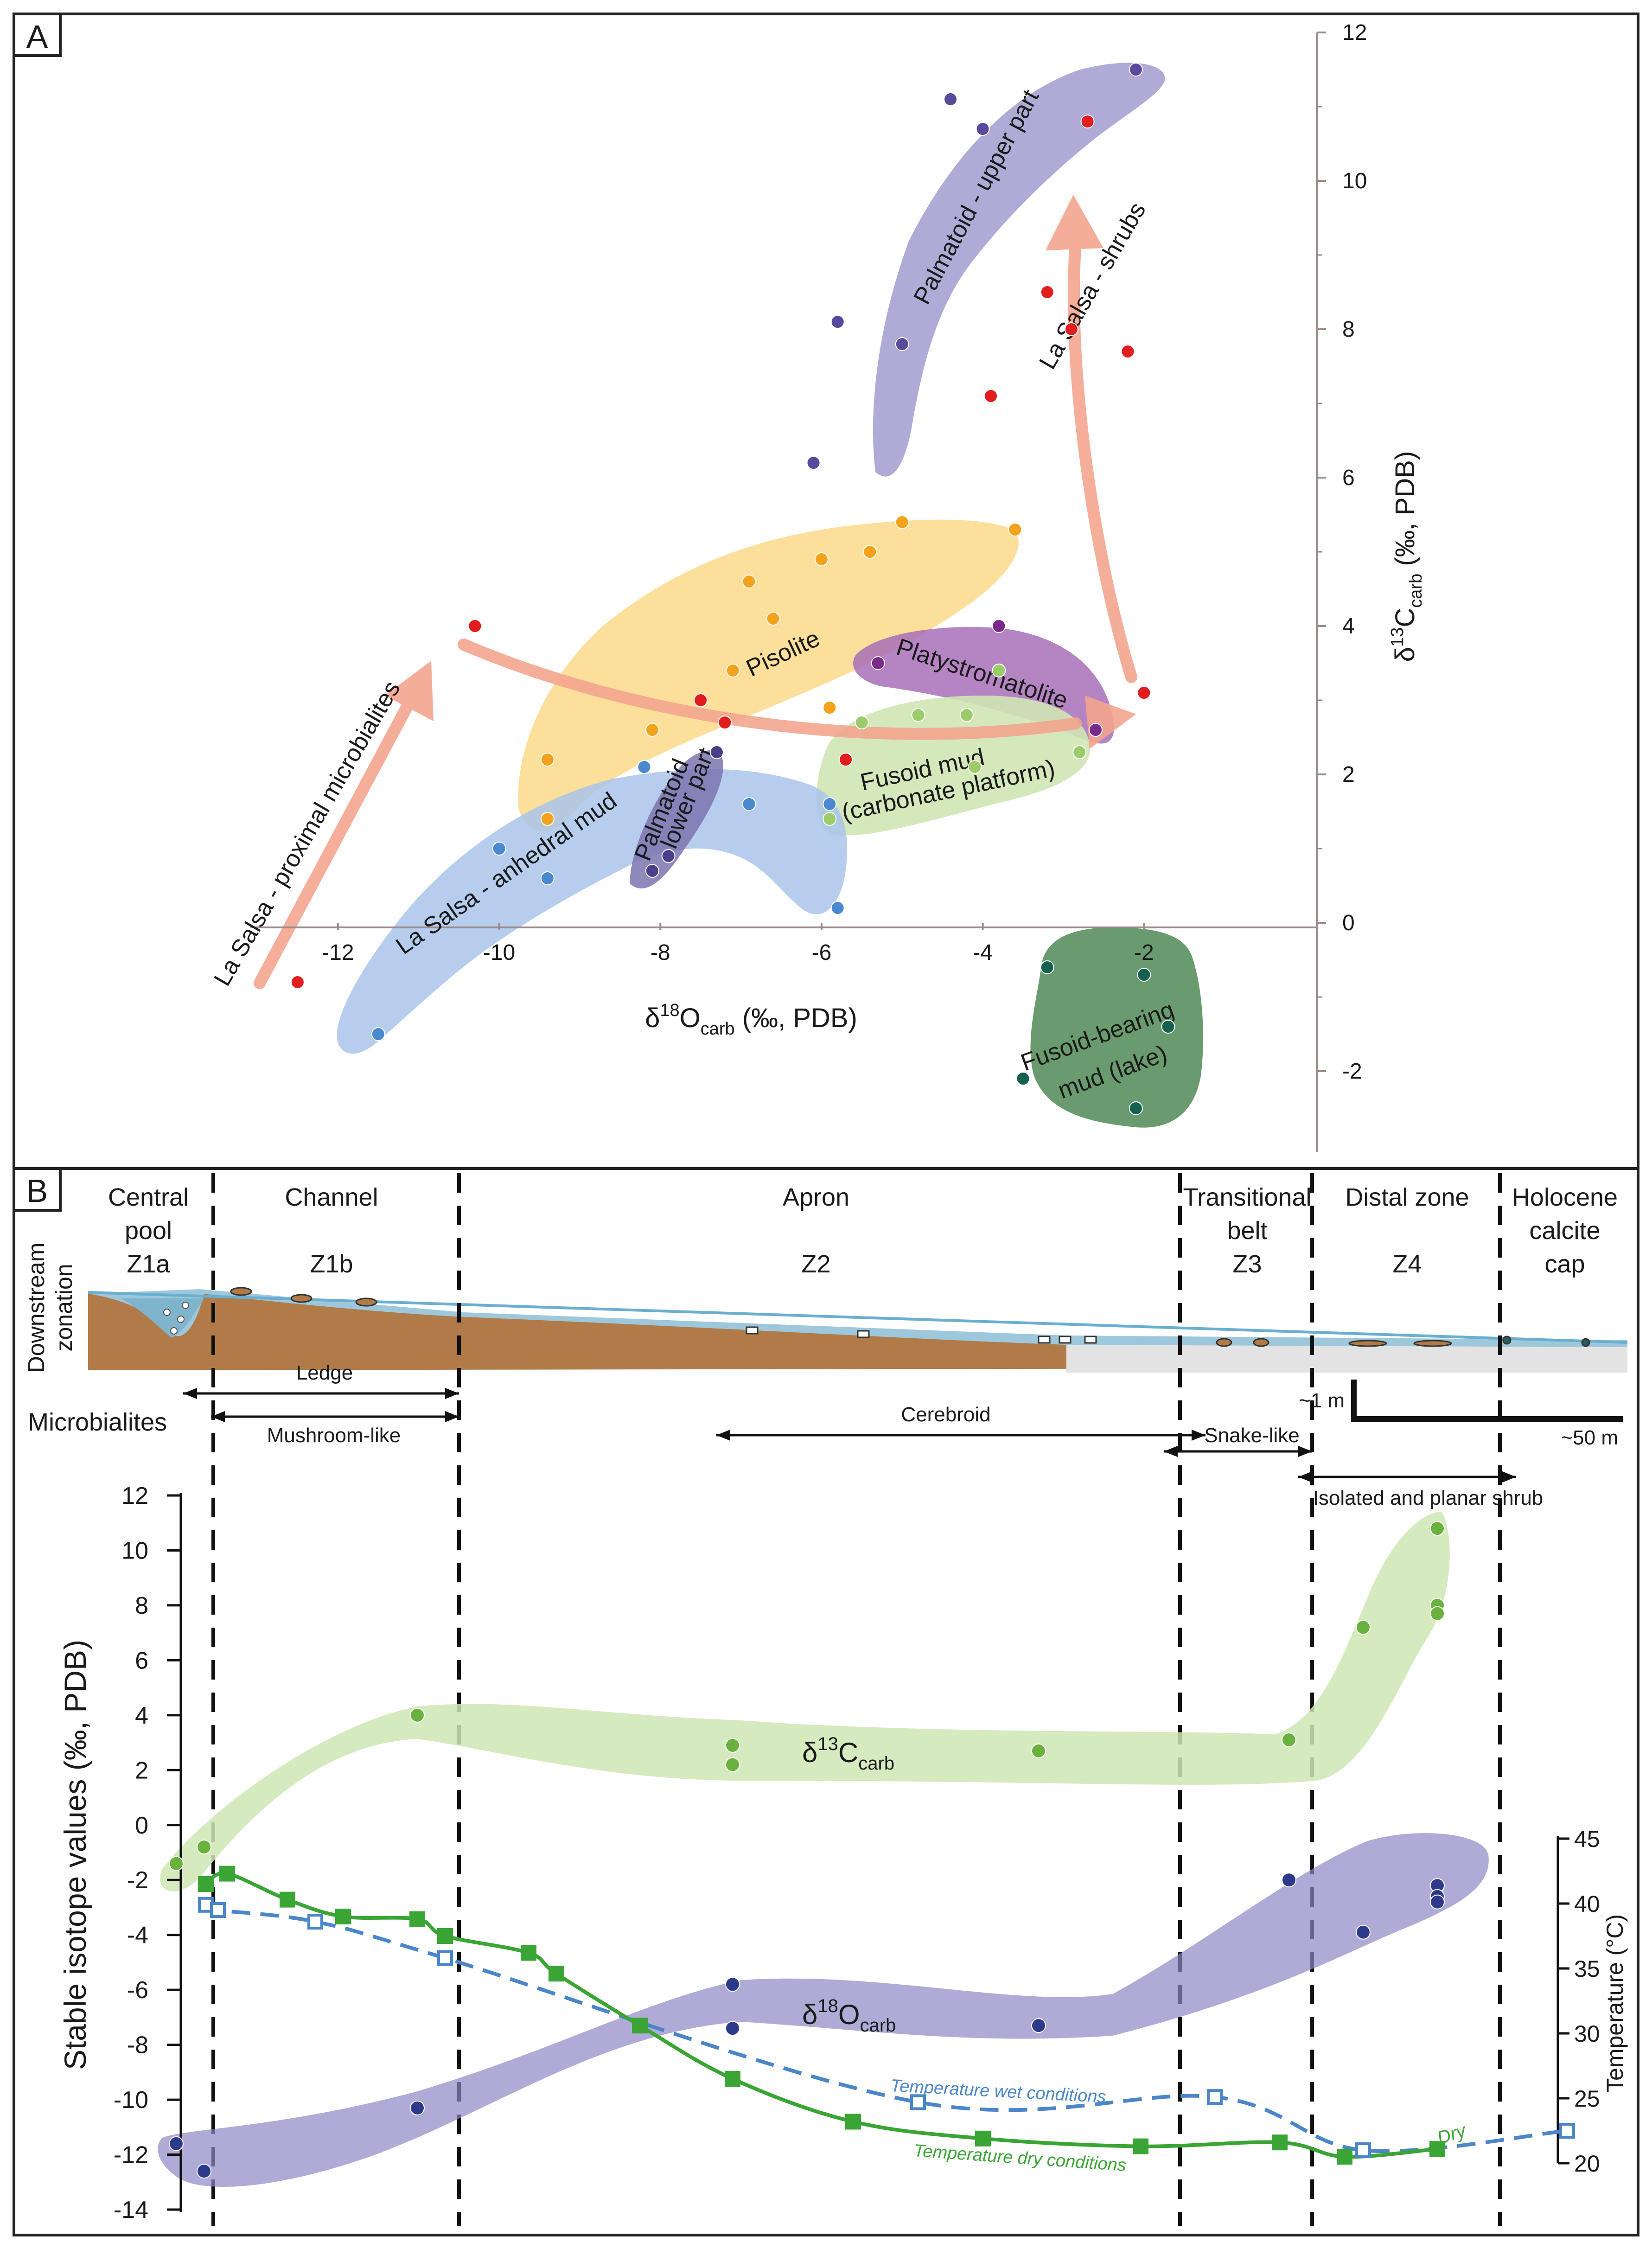  What do you see at coordinates (1074, 222) in the screenshot?
I see `arrow-shrubs-head` at bounding box center [1074, 222].